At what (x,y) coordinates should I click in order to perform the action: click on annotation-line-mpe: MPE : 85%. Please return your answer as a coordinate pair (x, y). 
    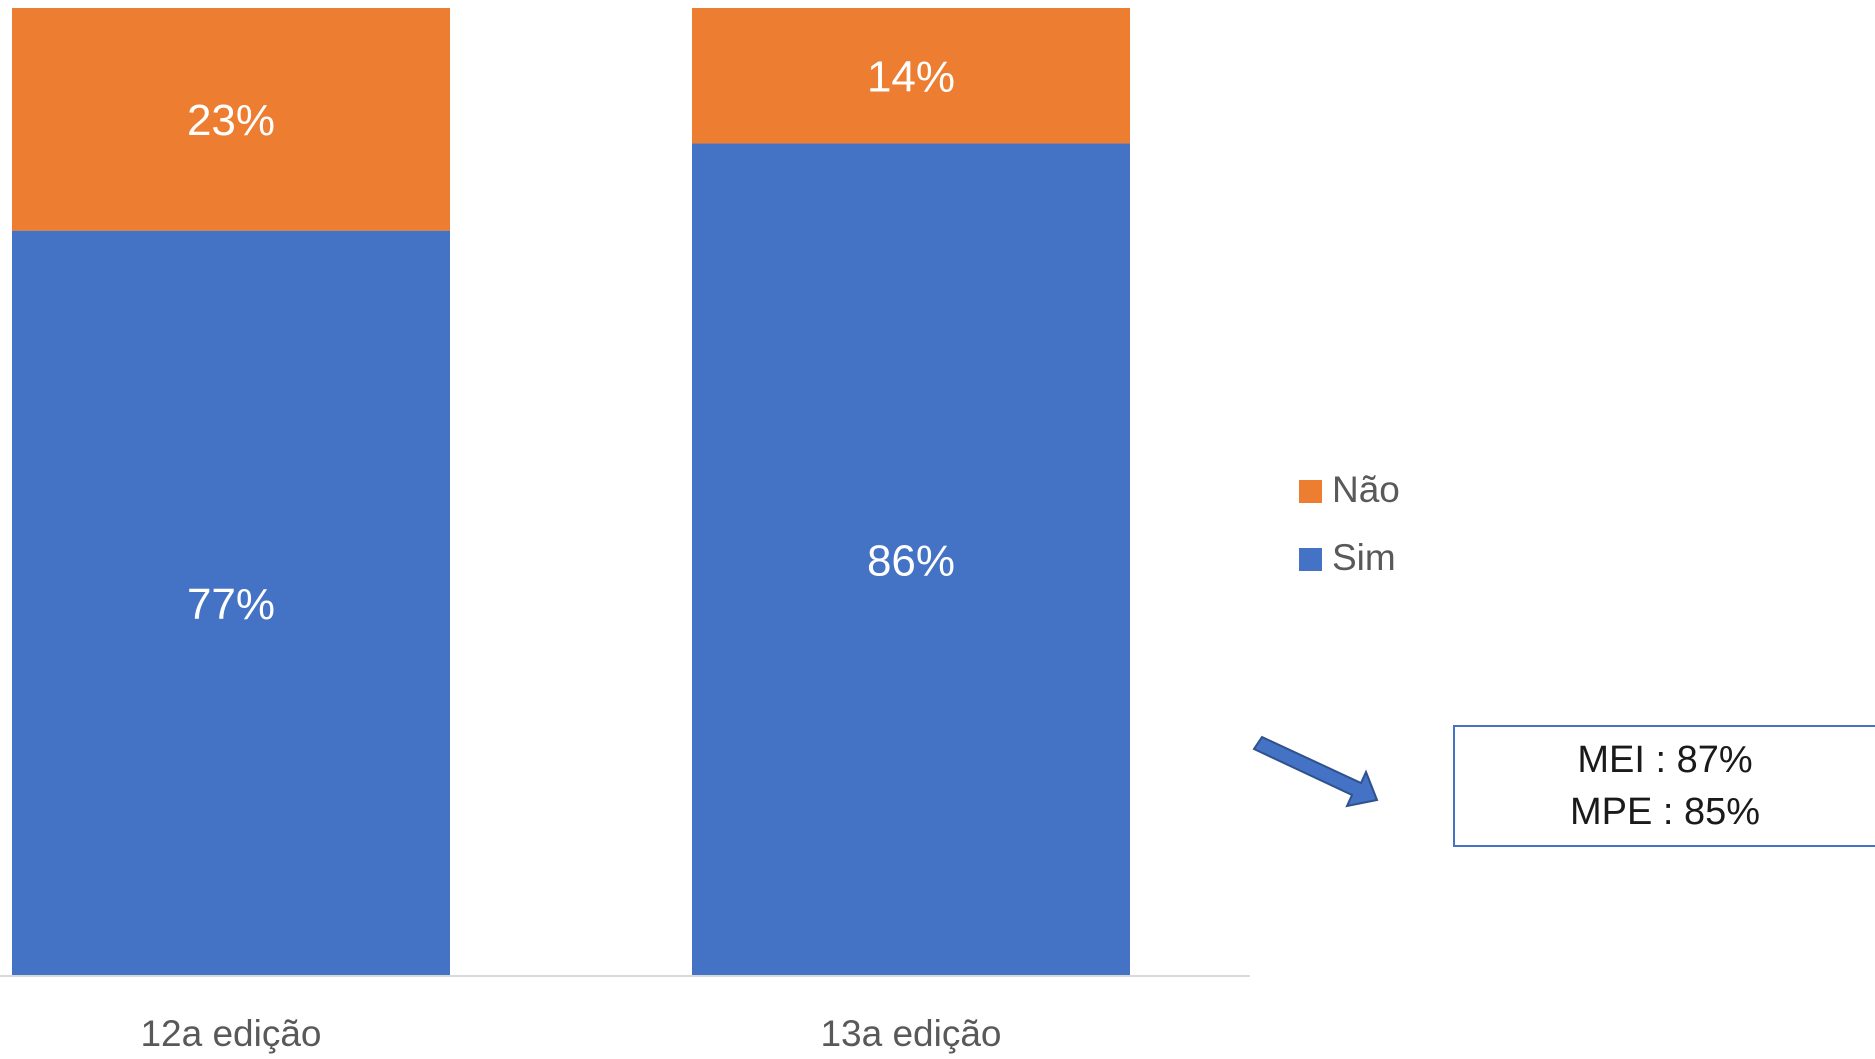
    Looking at the image, I should click on (1665, 812).